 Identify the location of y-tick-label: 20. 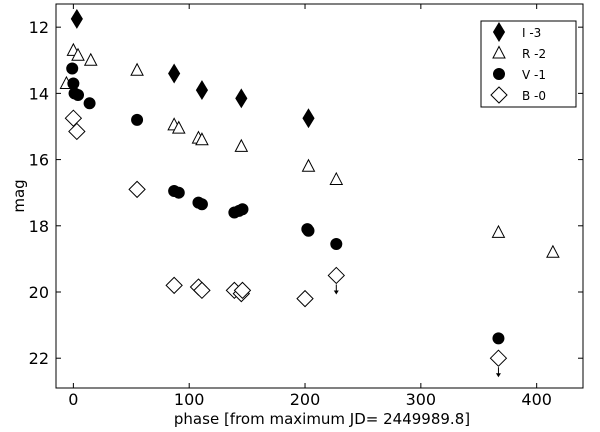
(39, 292).